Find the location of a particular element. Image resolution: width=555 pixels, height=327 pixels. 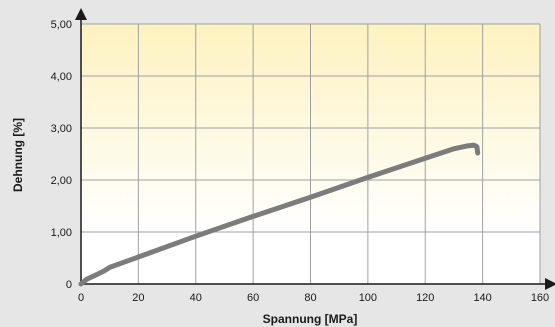

x-tick-label: 120 is located at coordinates (425, 298).